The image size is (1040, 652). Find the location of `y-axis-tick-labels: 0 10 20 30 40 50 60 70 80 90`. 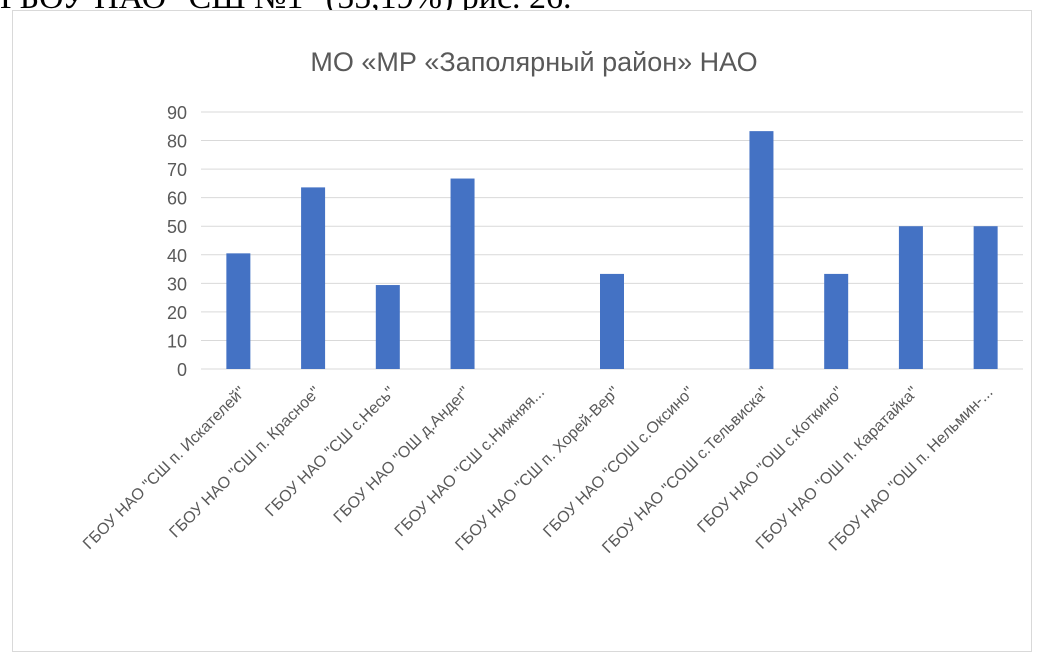

y-axis-tick-labels: 0 10 20 30 40 50 60 70 80 90 is located at coordinates (177, 241).